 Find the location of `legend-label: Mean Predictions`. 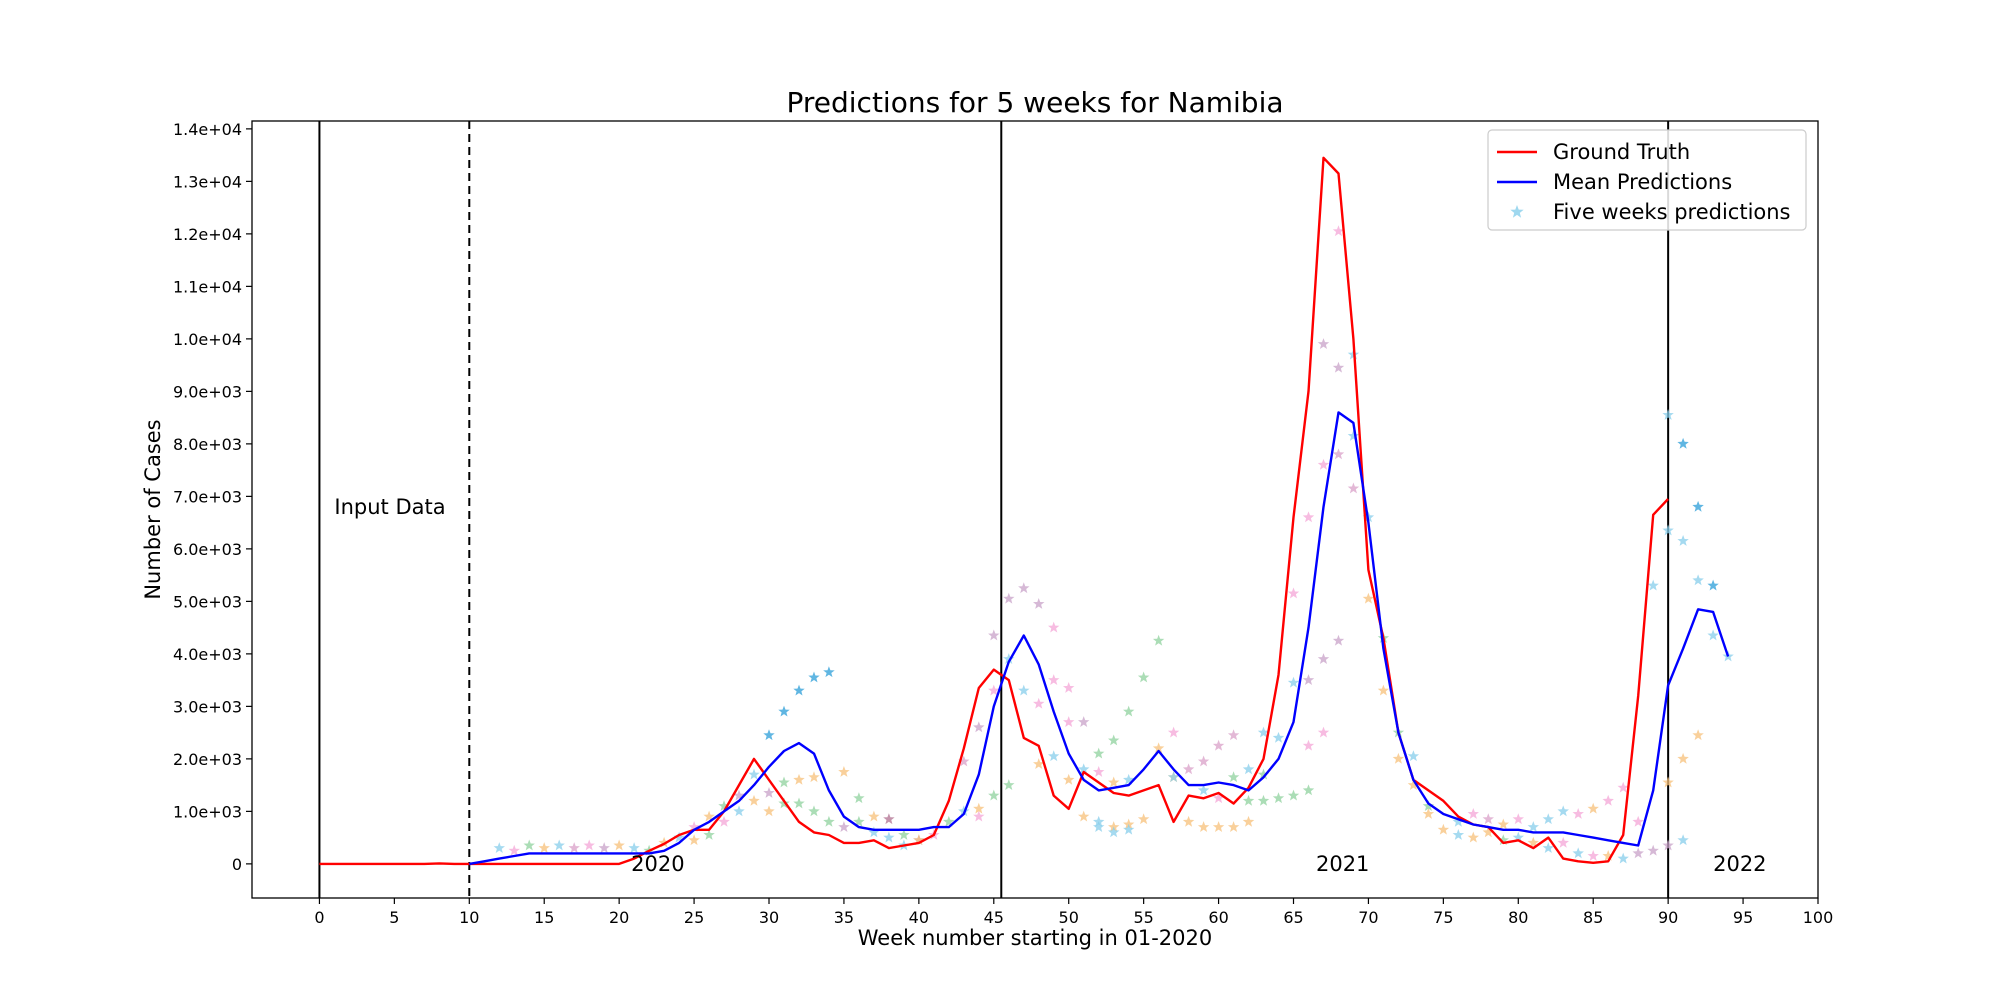

legend-label: Mean Predictions is located at coordinates (1642, 182).